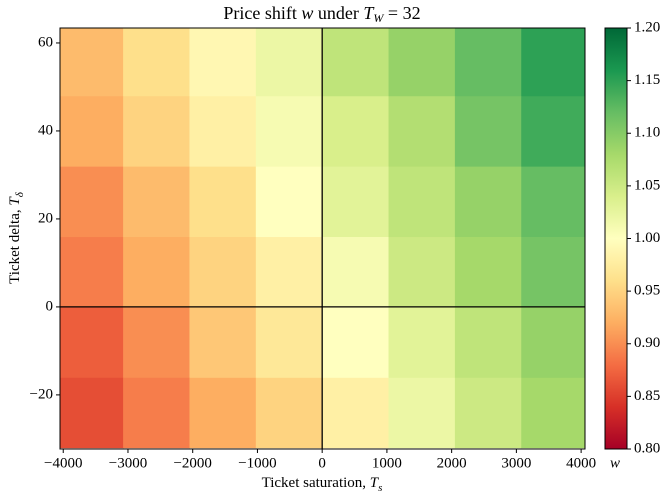 The image size is (668, 500). Describe the element at coordinates (128, 463) in the screenshot. I see `x-tick-label: −3000` at that location.